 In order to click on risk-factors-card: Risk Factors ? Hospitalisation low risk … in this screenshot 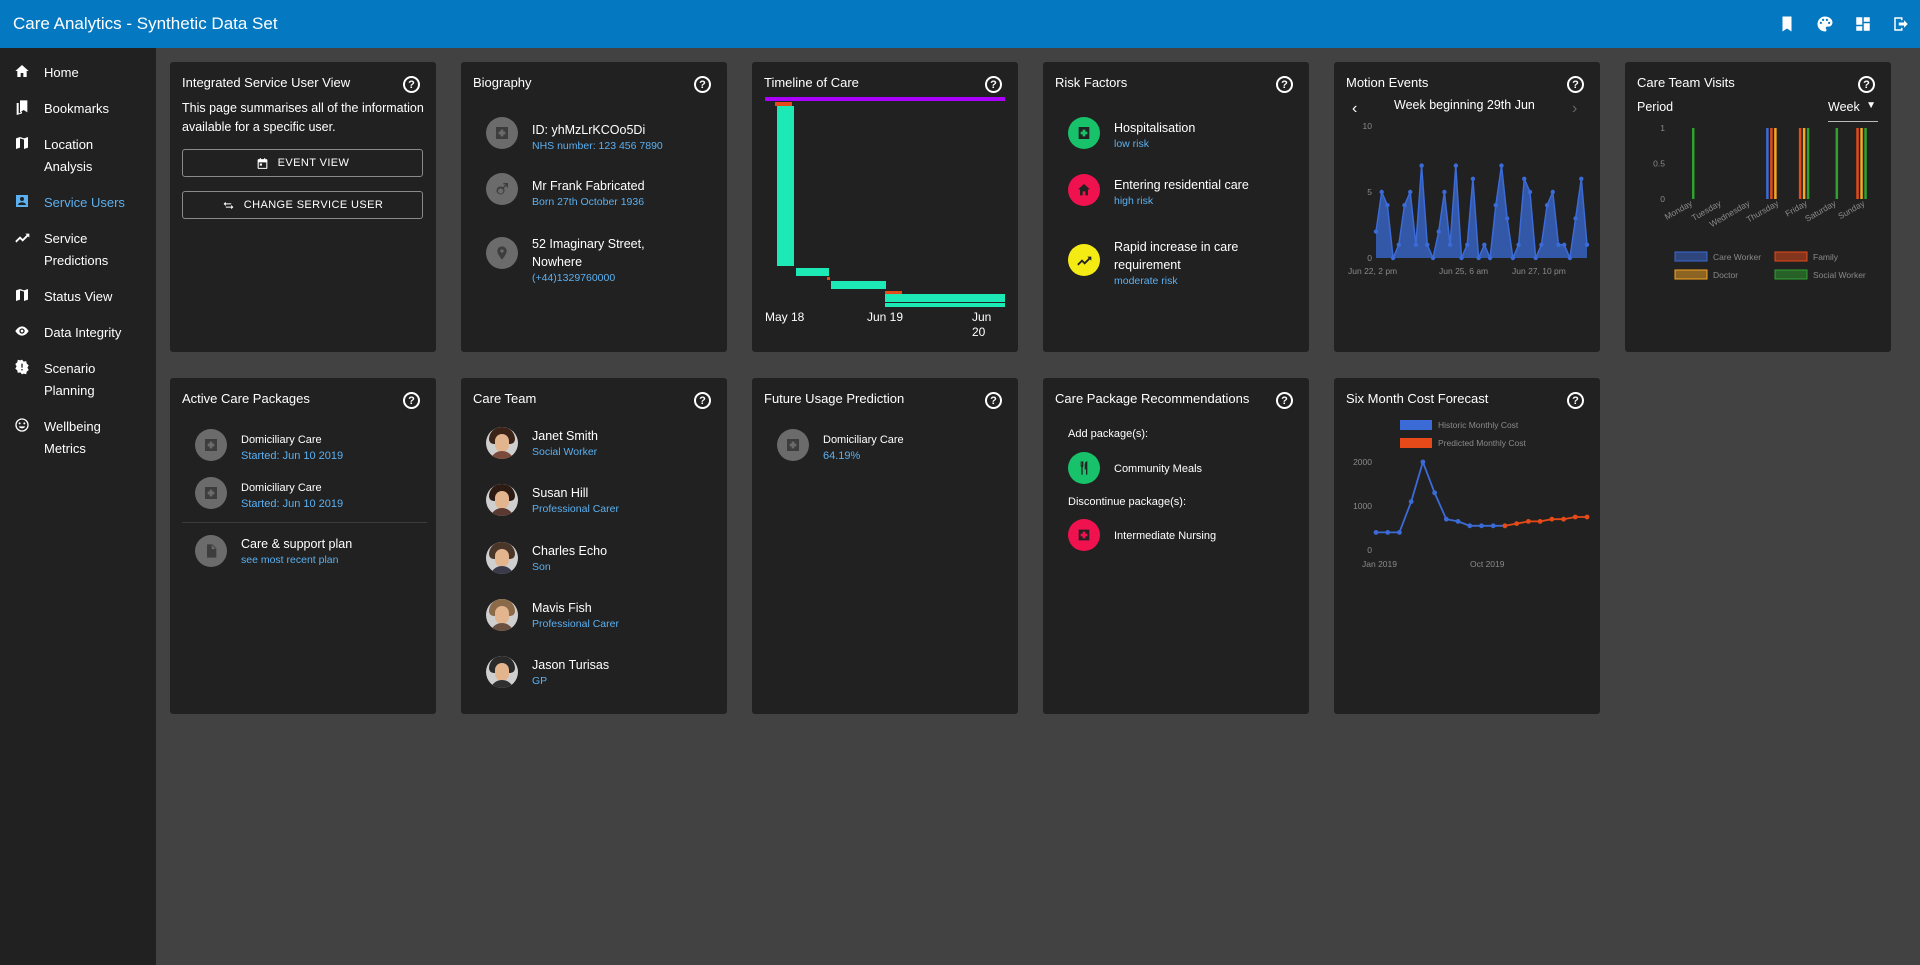, I will do `click(1176, 207)`.